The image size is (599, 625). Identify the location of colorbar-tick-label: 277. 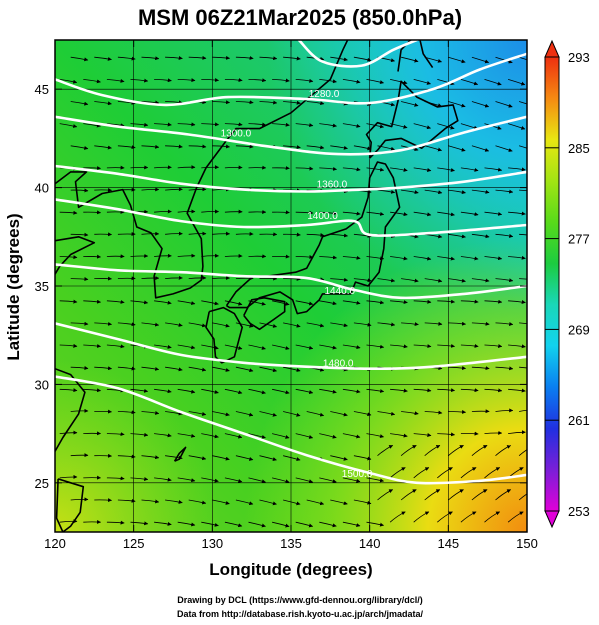
(579, 239).